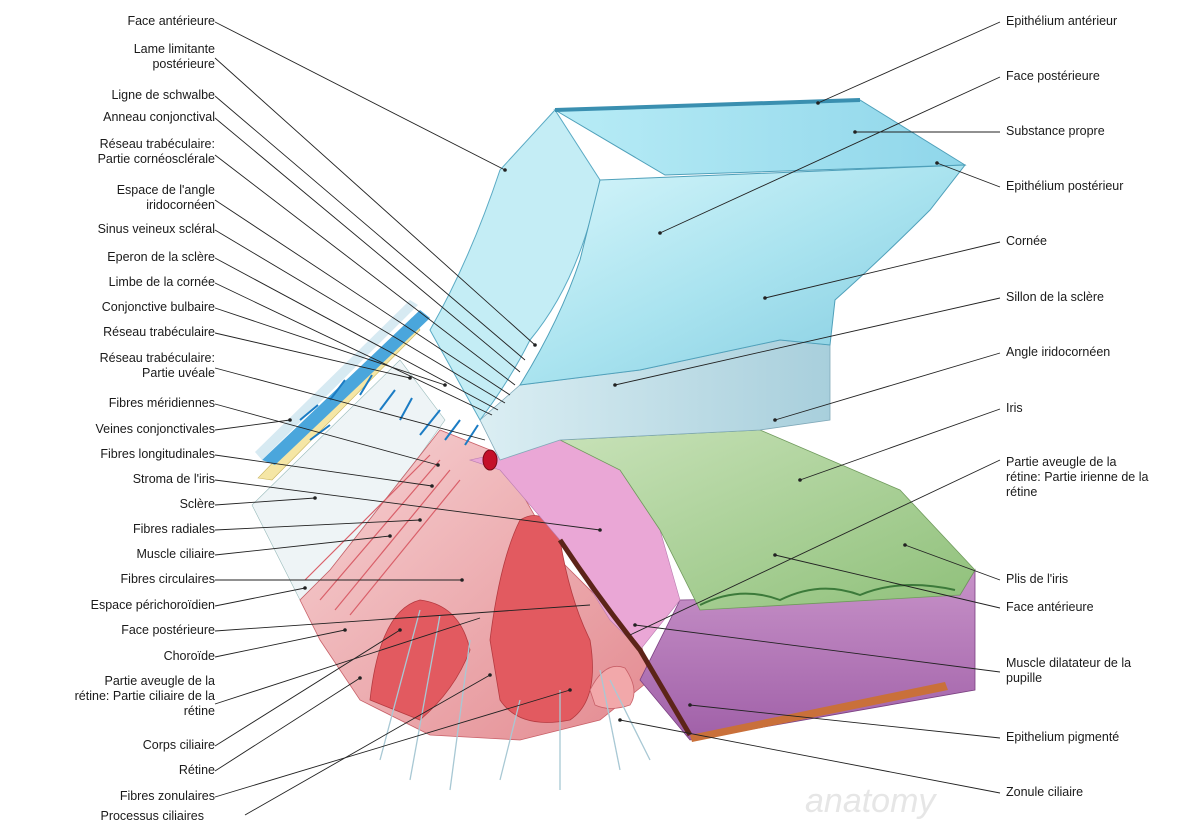 The height and width of the screenshot is (827, 1204). Describe the element at coordinates (1055, 297) in the screenshot. I see `label-sillon-sclere: Sillon de la sclère` at that location.